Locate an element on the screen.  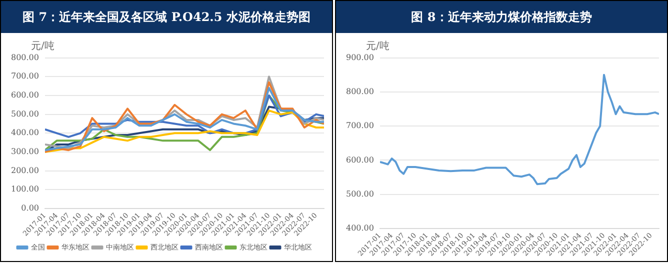
chart-title: 图 8：近年来动力煤价格指数走势 is located at coordinates (501, 17).